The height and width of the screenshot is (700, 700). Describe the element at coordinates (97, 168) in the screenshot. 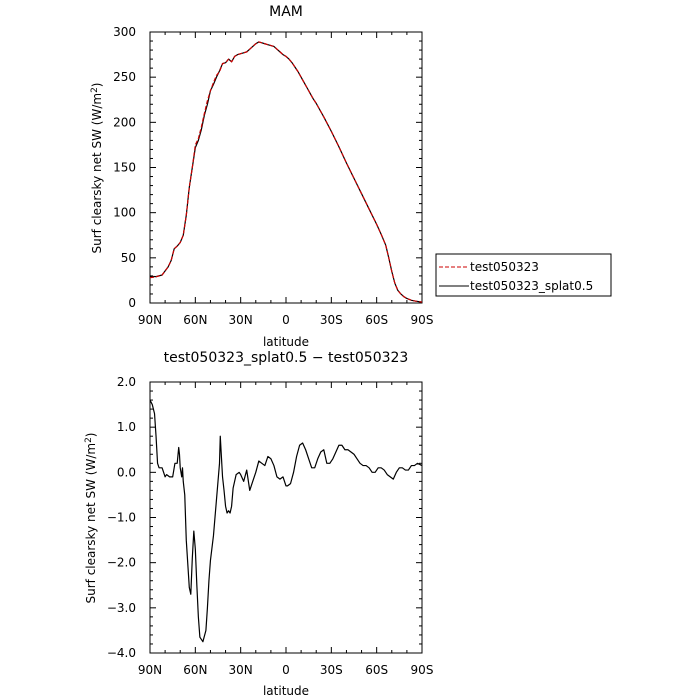

I see `top-y-axis-label: Surf clearsky net SW (W/m2)` at that location.